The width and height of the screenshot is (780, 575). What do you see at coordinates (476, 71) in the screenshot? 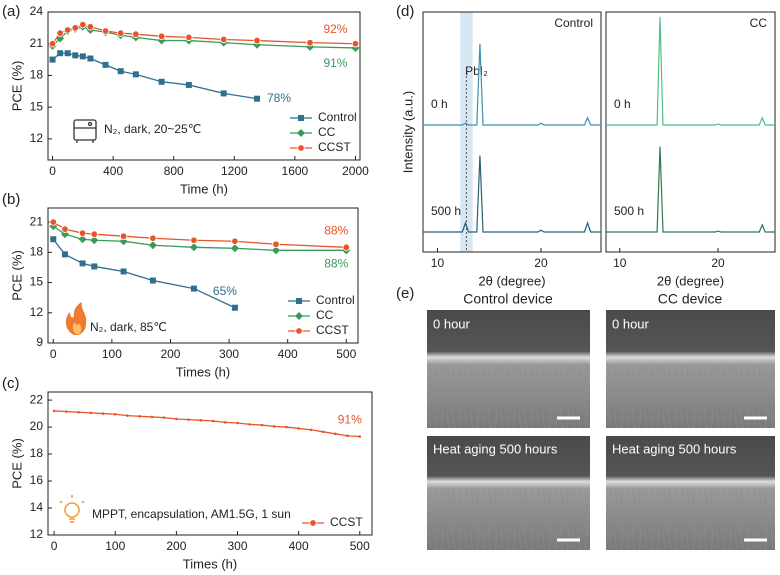
I see `band-label: PbI₂` at bounding box center [476, 71].